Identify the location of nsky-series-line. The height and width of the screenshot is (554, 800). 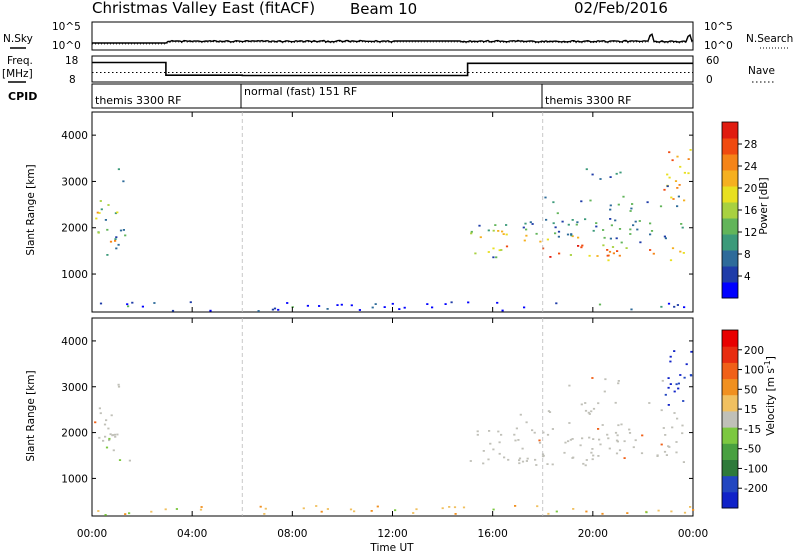
(392, 38).